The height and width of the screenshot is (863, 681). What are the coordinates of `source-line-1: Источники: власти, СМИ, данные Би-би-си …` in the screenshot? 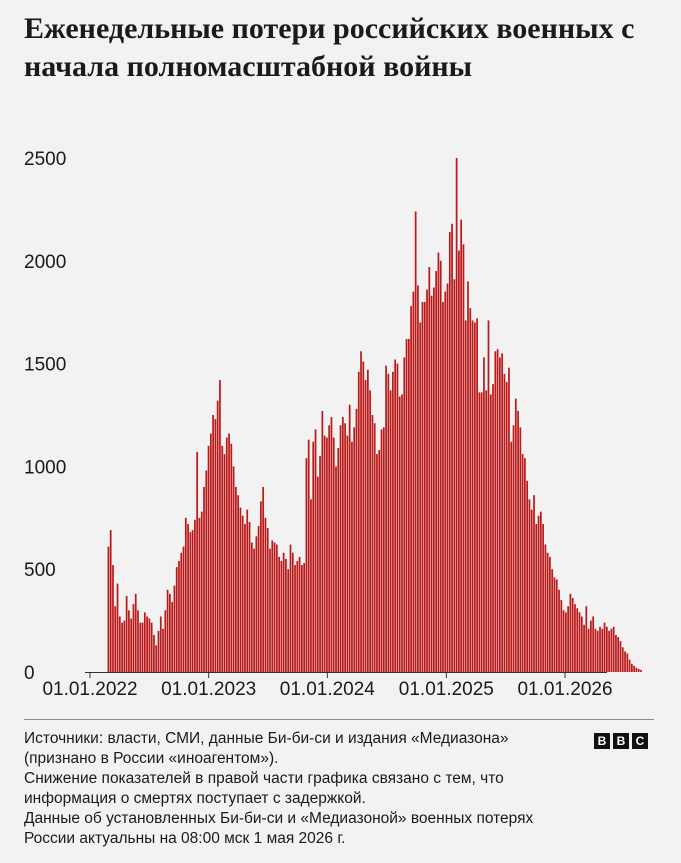 It's located at (266, 738).